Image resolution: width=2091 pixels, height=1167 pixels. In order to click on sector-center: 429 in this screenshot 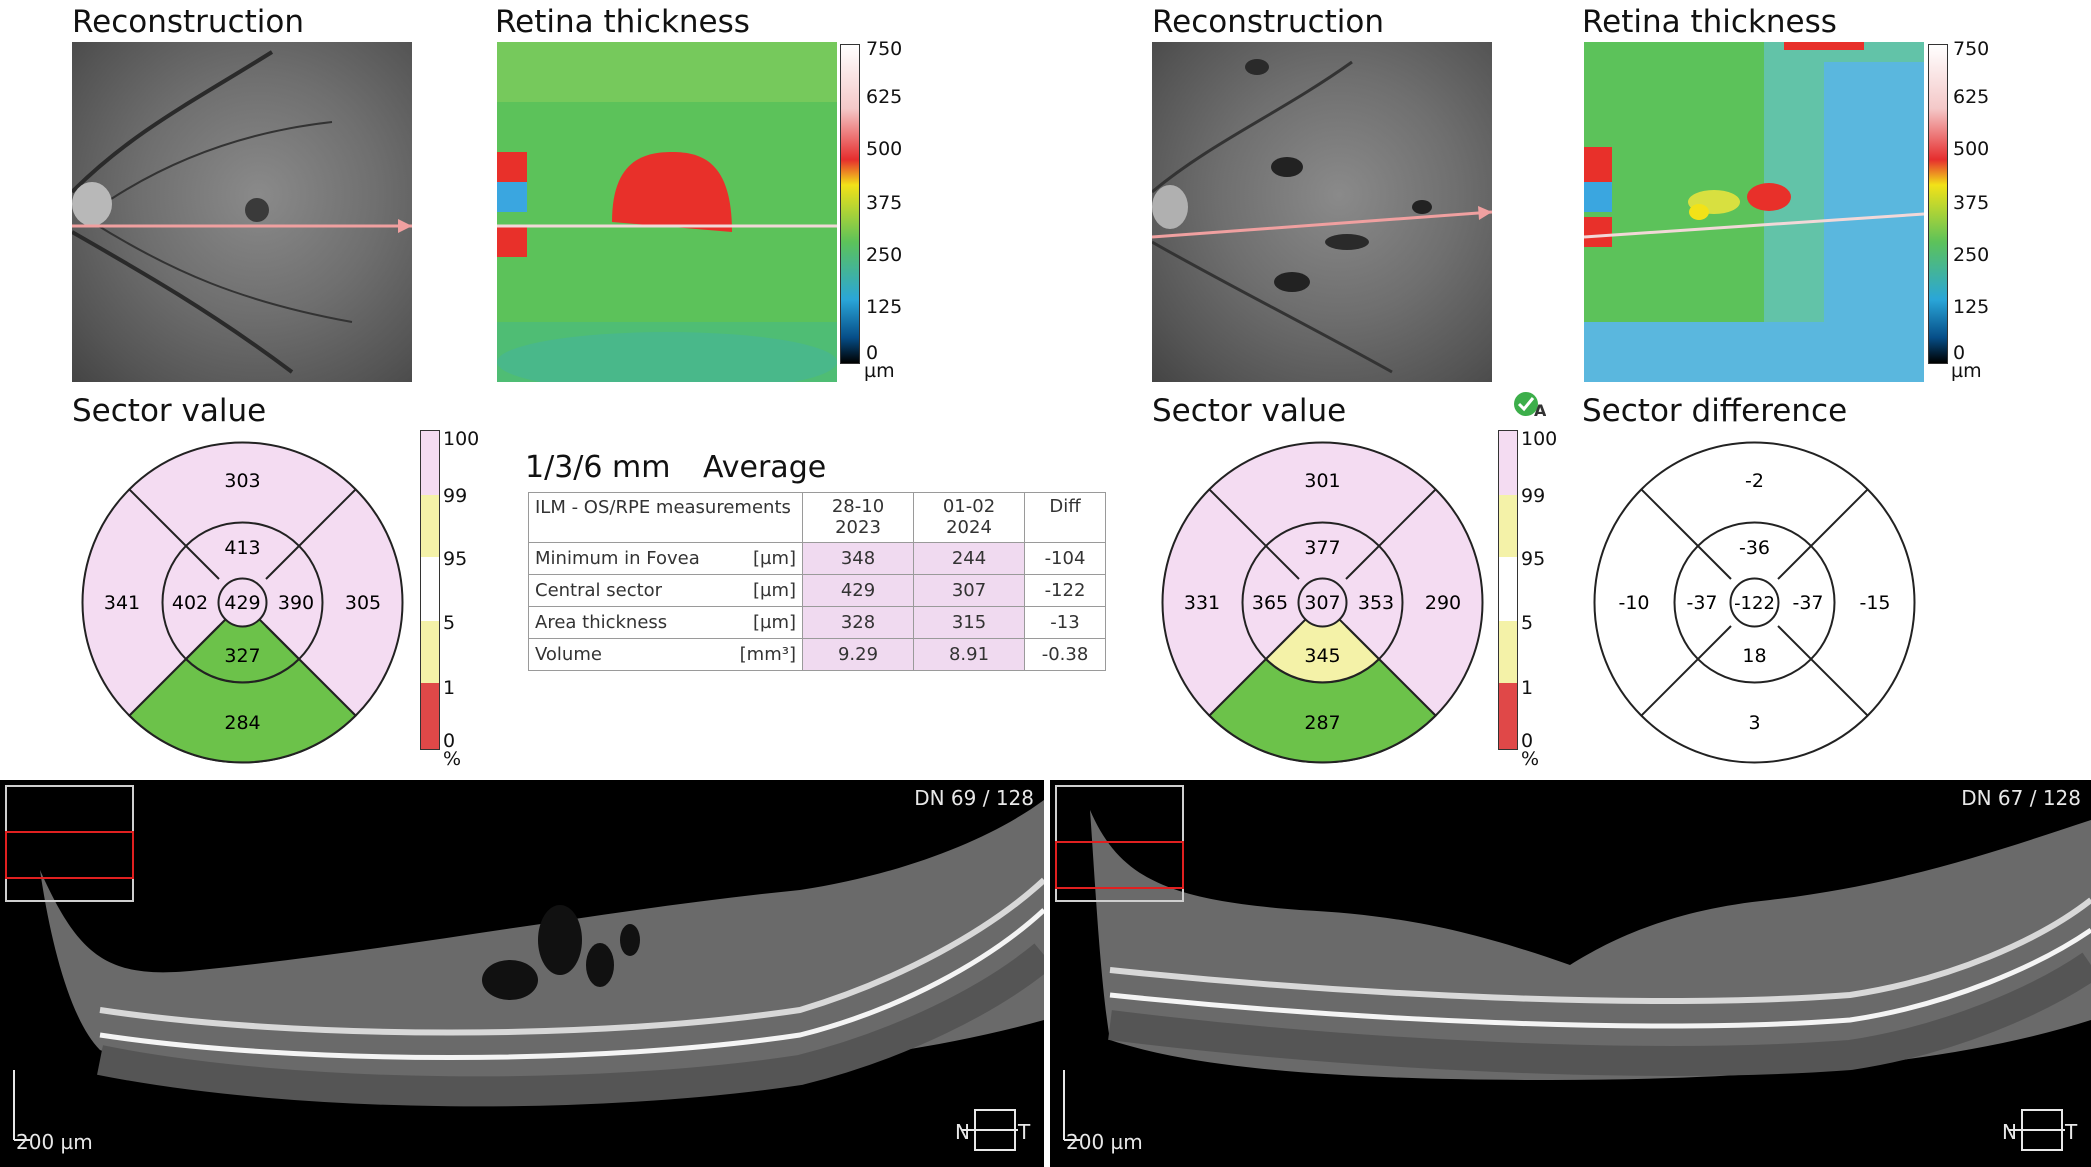, I will do `click(242, 603)`.